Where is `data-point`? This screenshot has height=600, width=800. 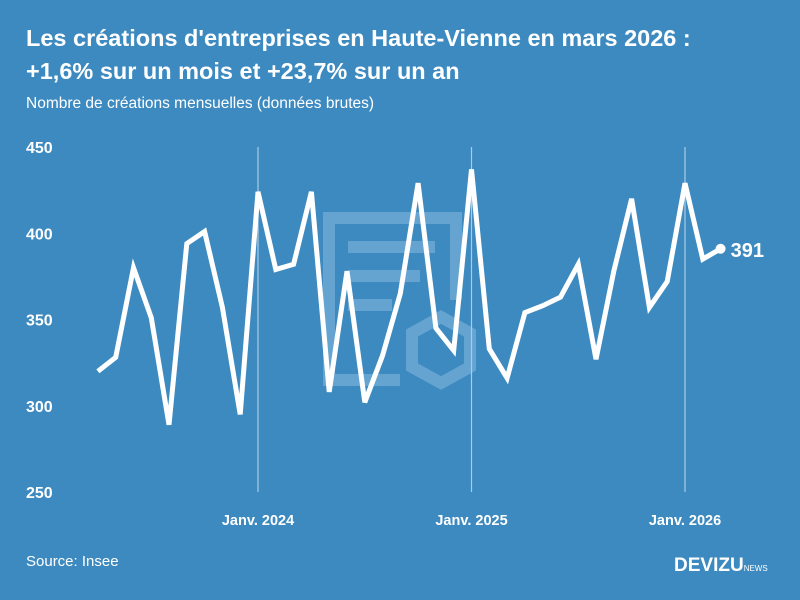 data-point is located at coordinates (720, 248).